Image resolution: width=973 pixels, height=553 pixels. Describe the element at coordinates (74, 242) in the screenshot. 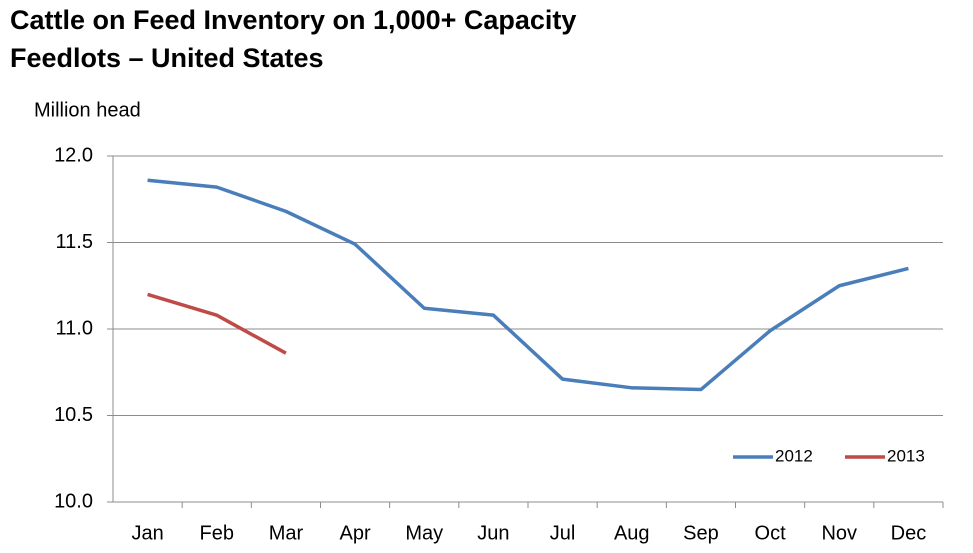

I see `y-tick-label: 11.5` at that location.